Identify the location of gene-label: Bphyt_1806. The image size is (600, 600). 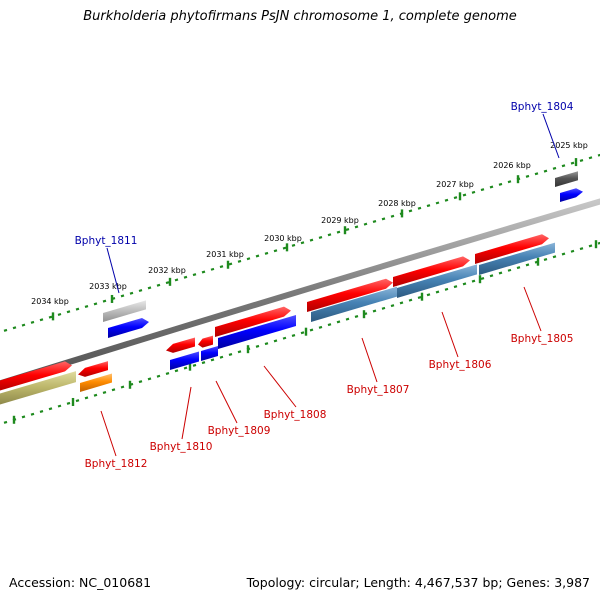
(460, 365).